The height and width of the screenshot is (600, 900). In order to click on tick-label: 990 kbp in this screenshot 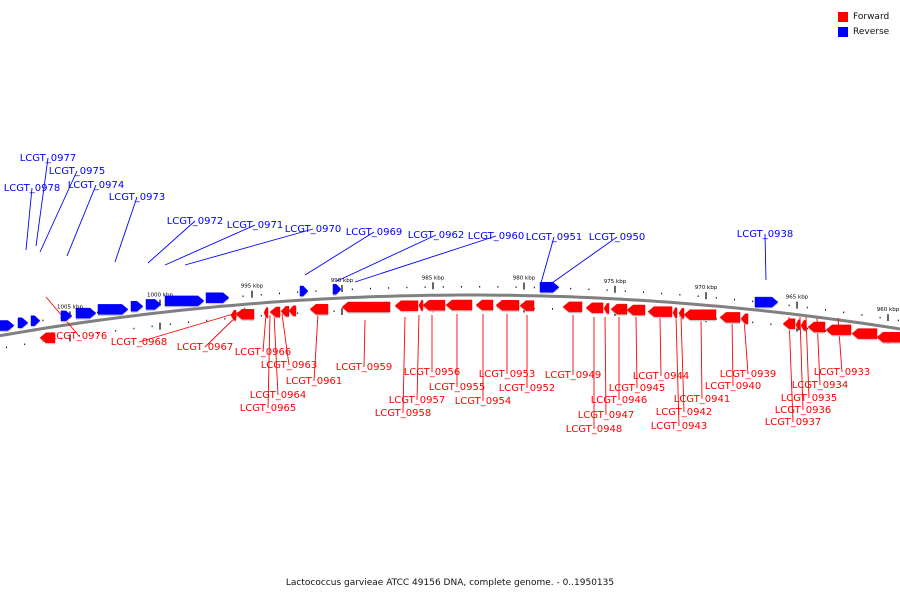, I will do `click(342, 281)`.